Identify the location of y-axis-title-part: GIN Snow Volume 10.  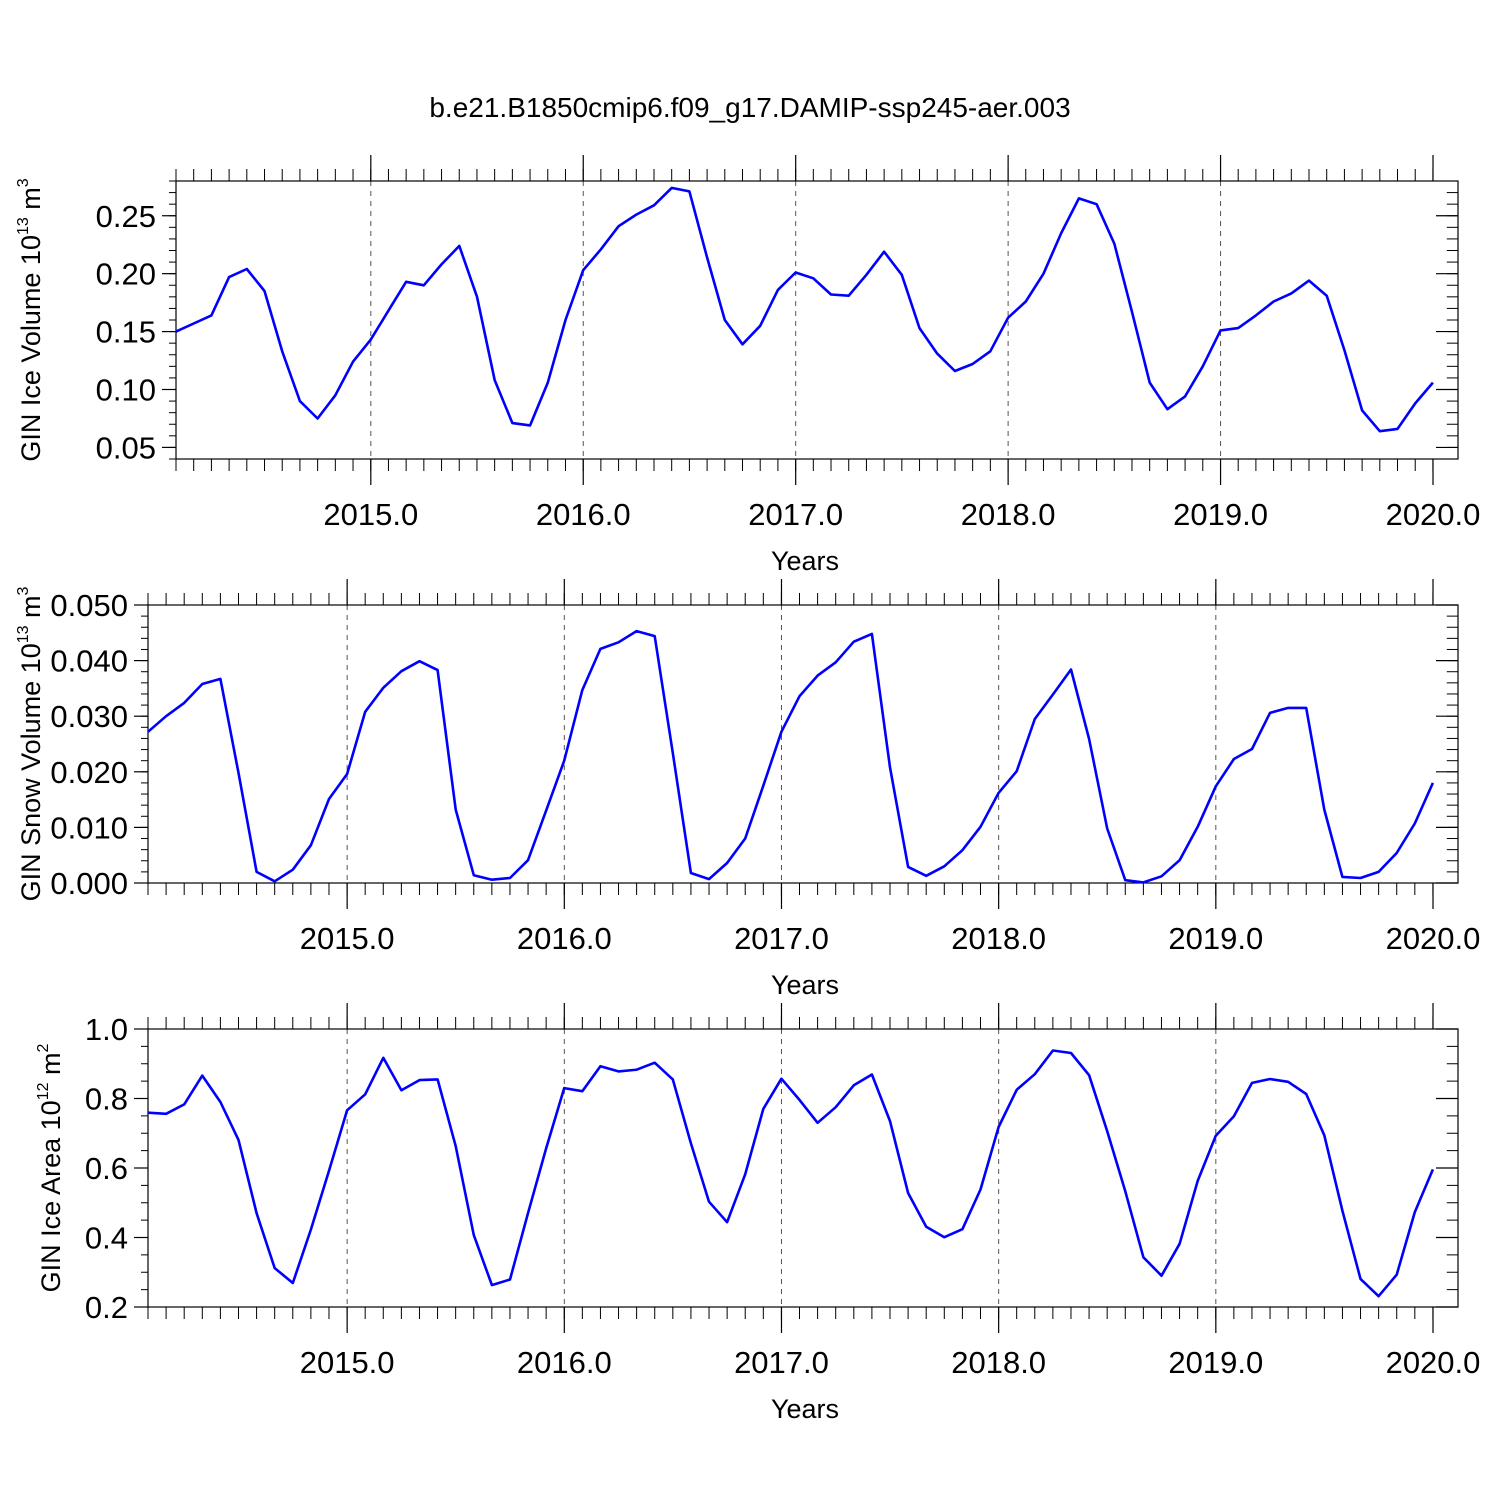
(31, 772).